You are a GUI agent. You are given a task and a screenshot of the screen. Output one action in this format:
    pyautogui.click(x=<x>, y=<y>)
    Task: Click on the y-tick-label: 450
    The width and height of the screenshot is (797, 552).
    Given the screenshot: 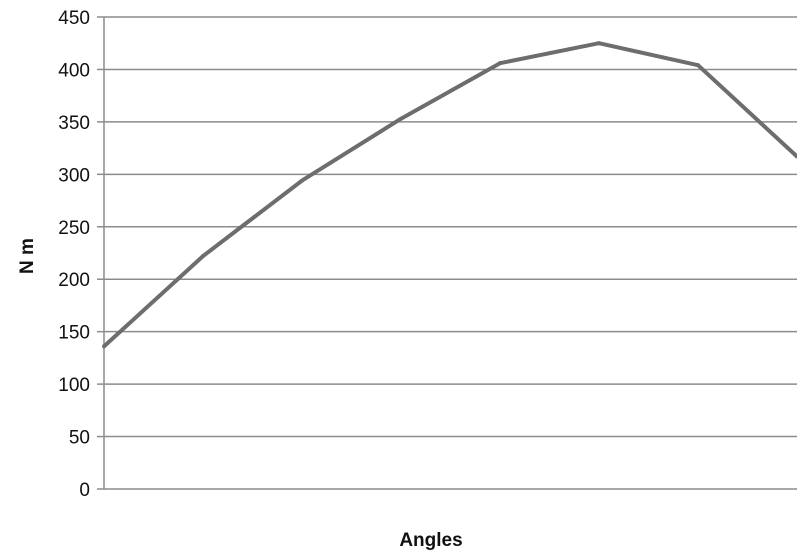 What is the action you would take?
    pyautogui.click(x=74, y=18)
    